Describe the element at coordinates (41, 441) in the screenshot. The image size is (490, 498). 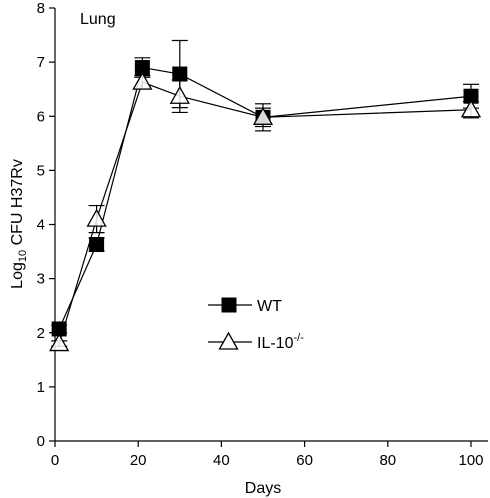
I see `y-tick-label: 0` at that location.